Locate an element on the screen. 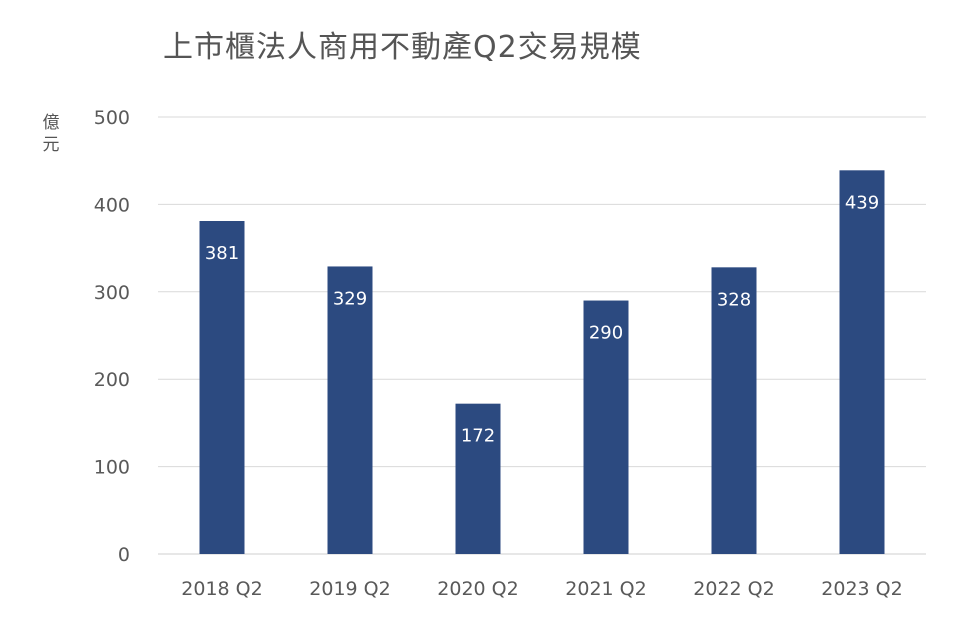 The image size is (954, 622). x-tick-label: 2023 Q2 is located at coordinates (861, 589).